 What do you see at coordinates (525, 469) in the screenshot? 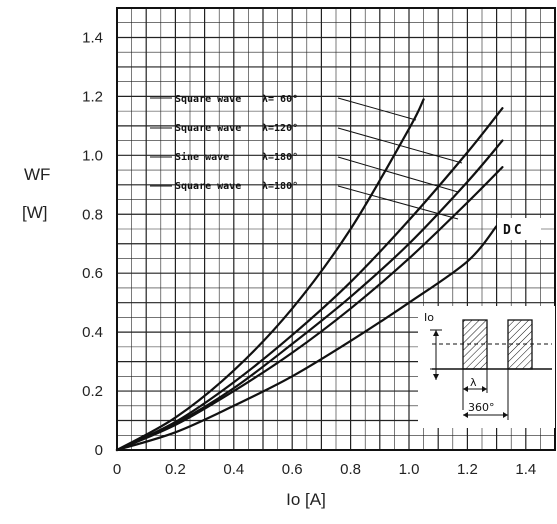
I see `x-tick-label: 1.4` at bounding box center [525, 469].